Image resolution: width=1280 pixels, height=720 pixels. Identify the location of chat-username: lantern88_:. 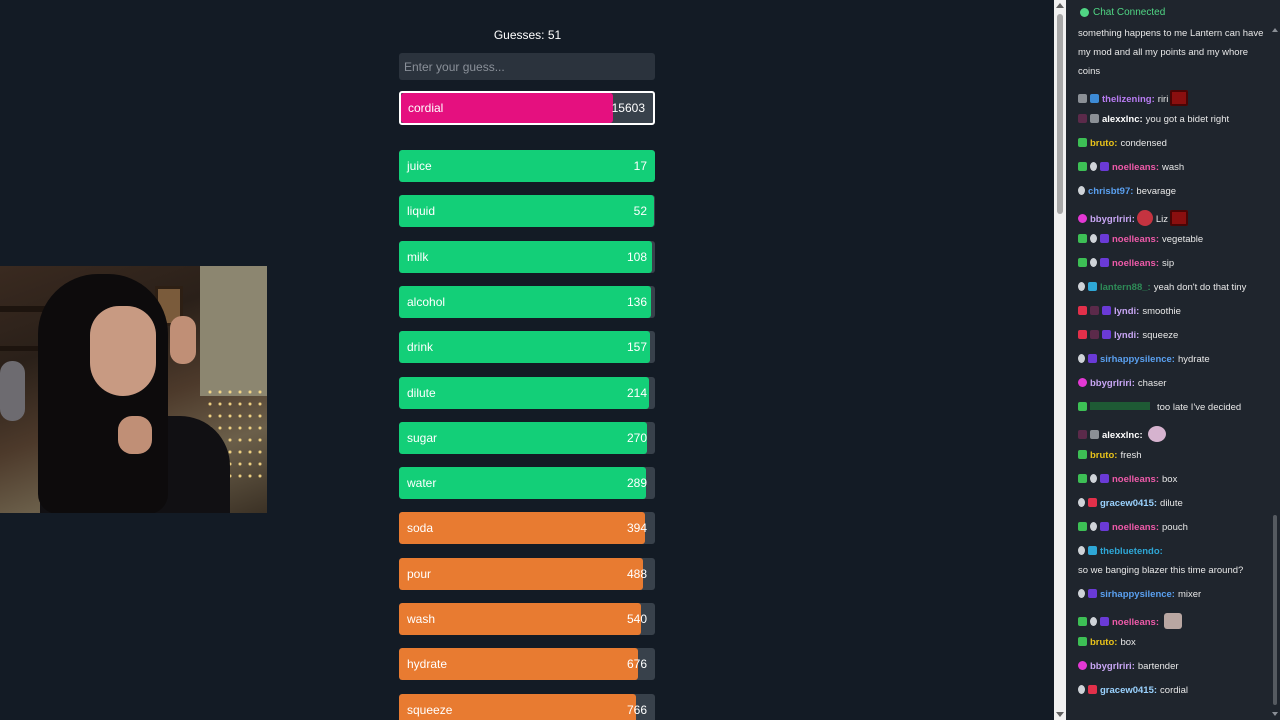
(1125, 287).